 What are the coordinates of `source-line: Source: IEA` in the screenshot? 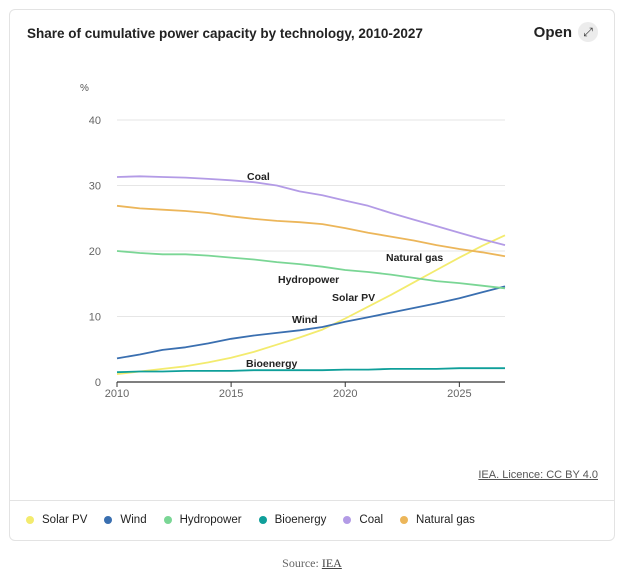 It's located at (312, 563).